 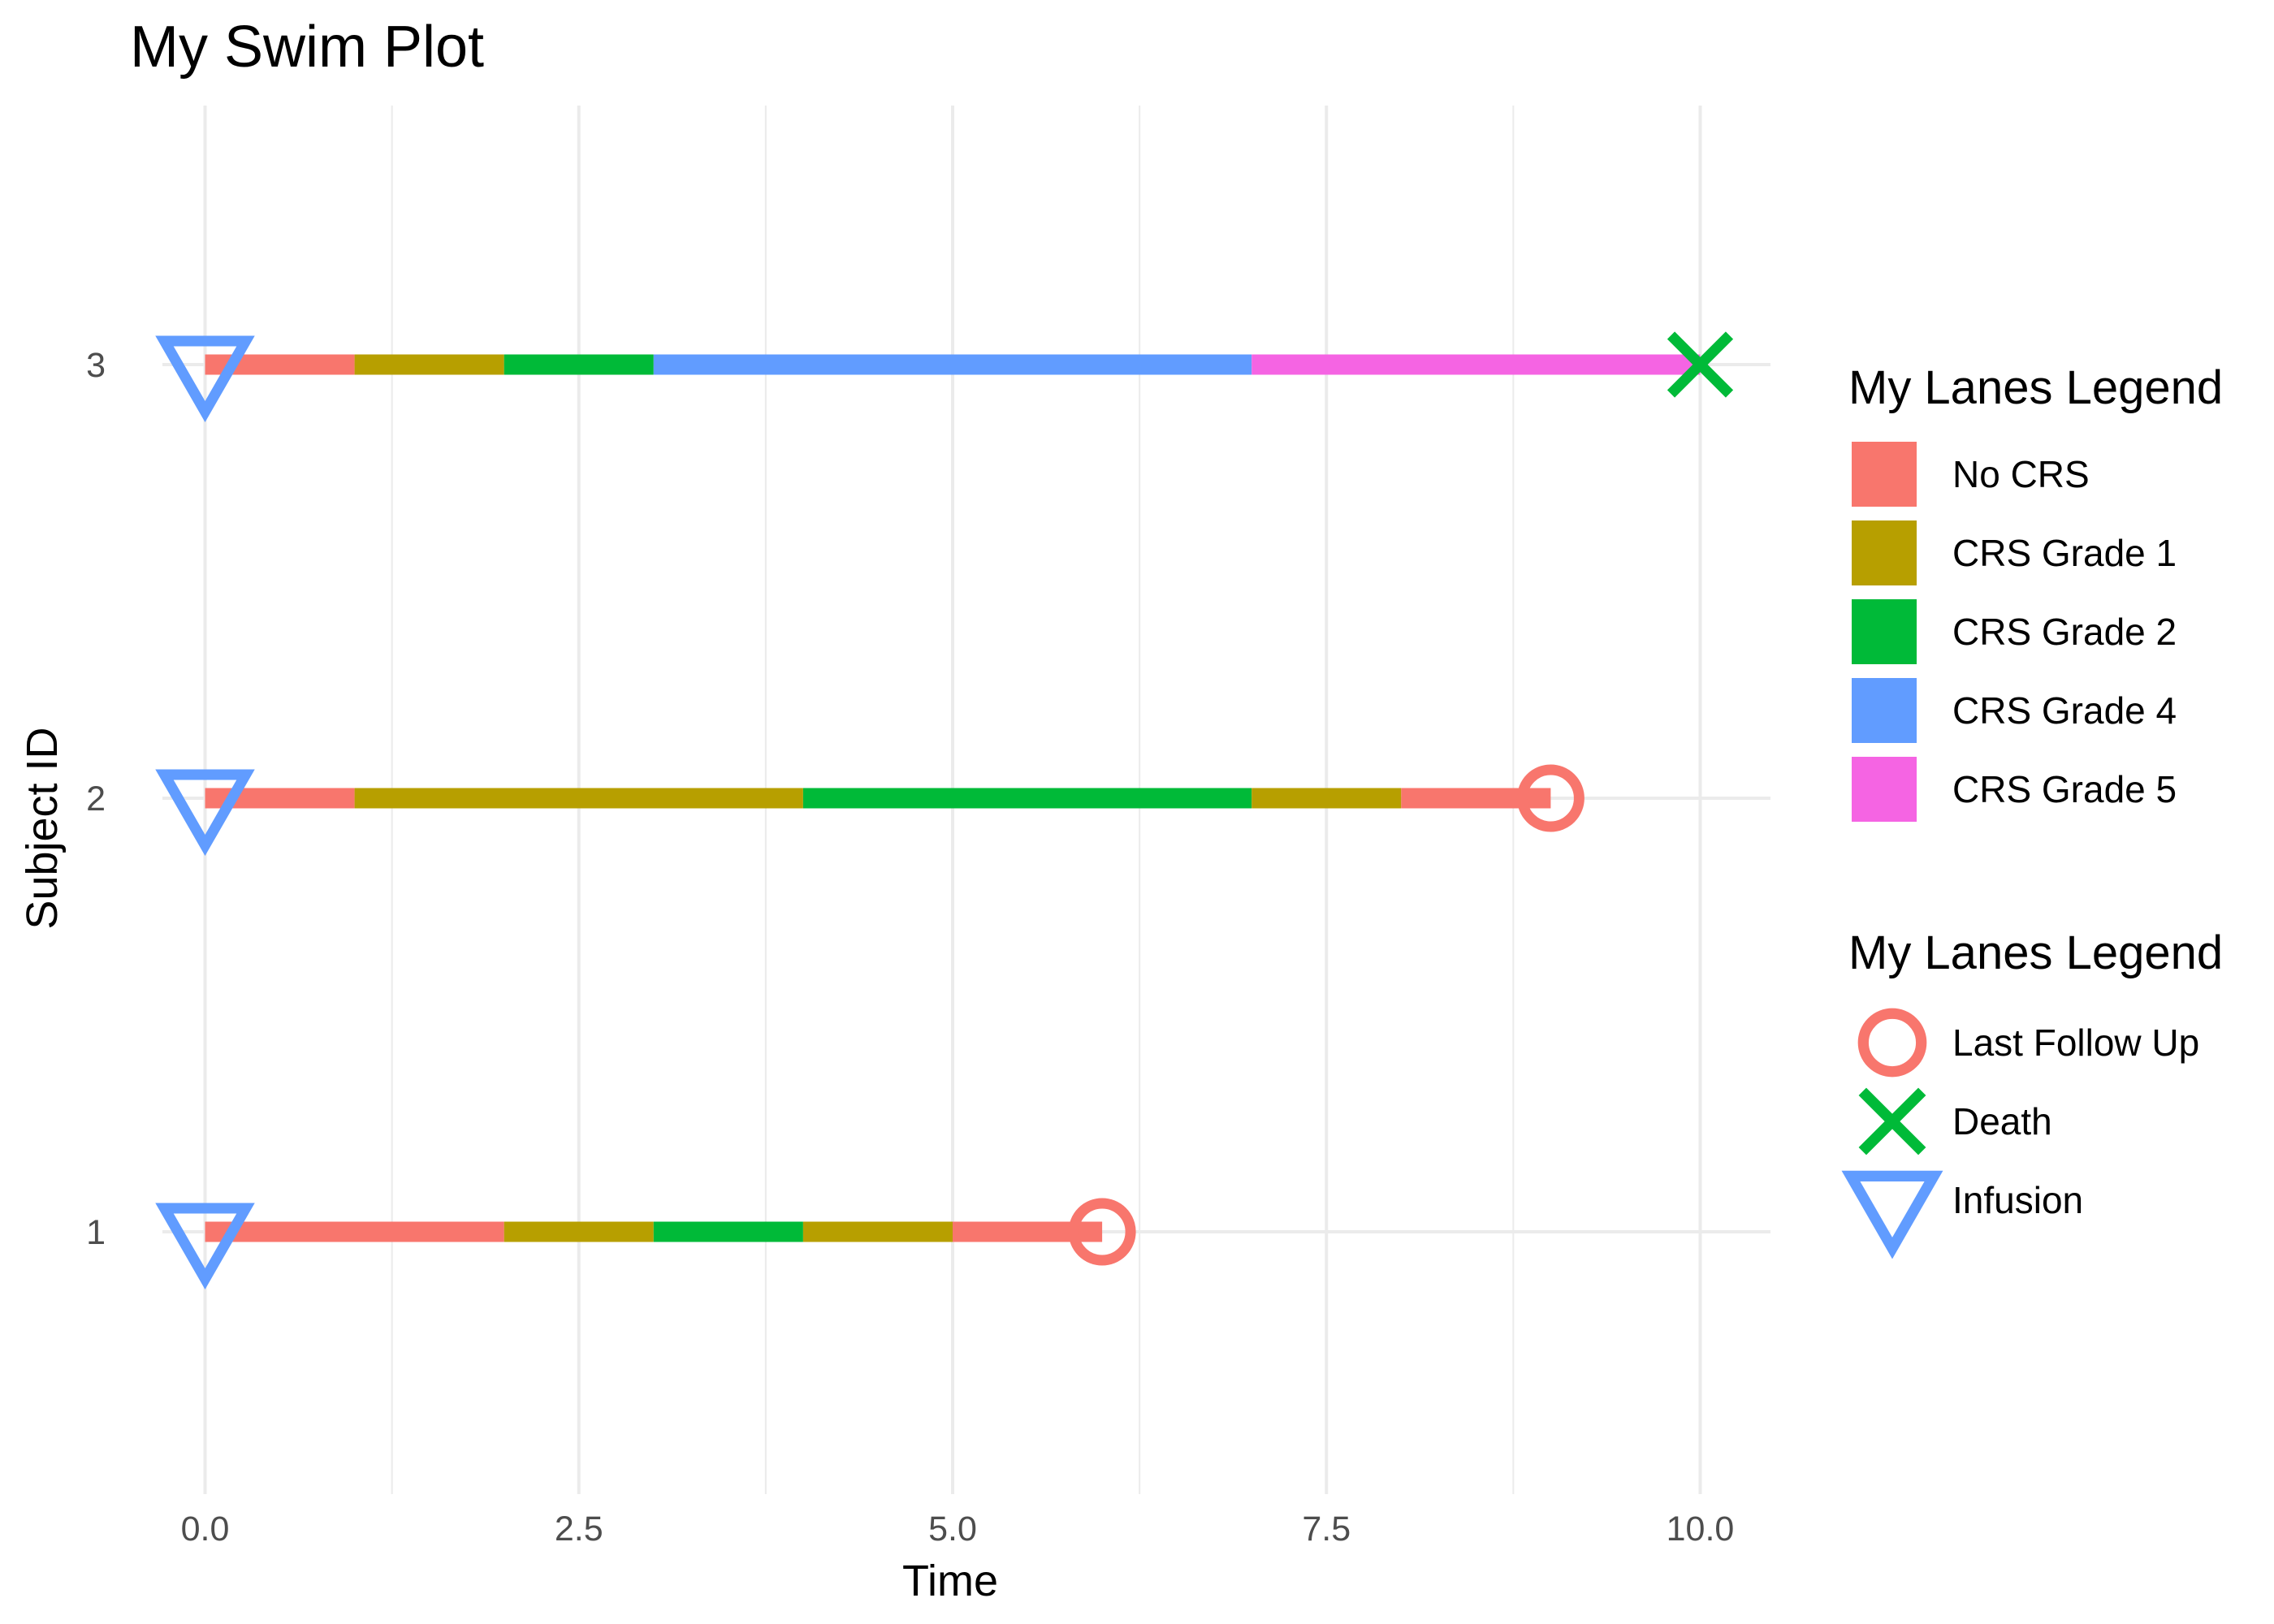 I want to click on chart-title: My Swim Plot, so click(x=307, y=48).